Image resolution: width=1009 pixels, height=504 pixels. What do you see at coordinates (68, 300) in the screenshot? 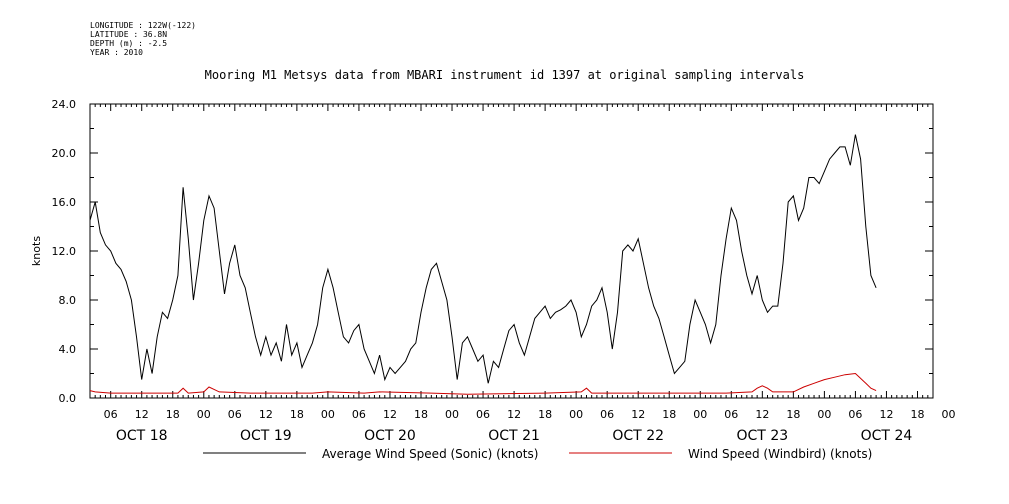
I see `y-tick-label: 8.0` at bounding box center [68, 300].